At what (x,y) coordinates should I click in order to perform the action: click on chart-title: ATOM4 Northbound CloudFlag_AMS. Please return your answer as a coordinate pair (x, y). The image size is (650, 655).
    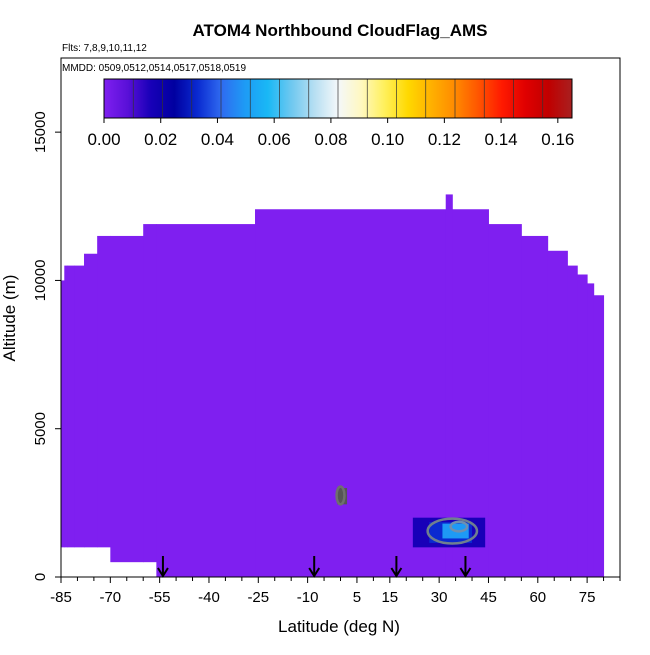
    Looking at the image, I should click on (340, 30).